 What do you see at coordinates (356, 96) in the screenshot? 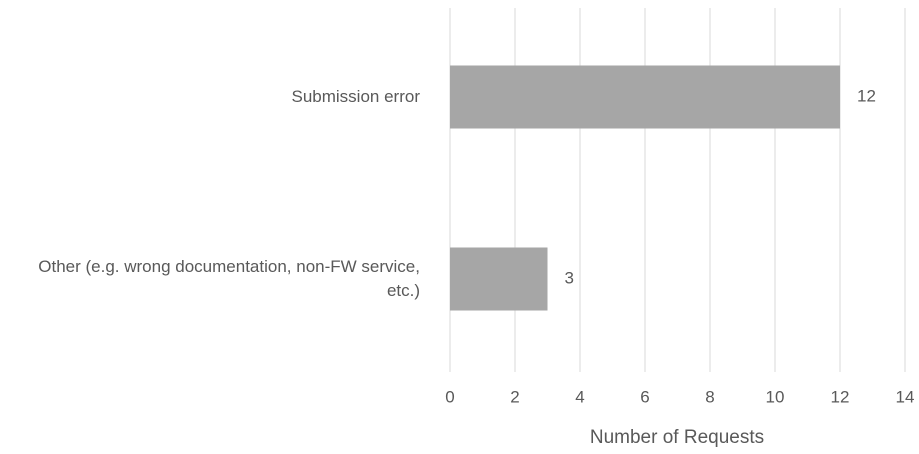
I see `y-tick-label: Submission error` at bounding box center [356, 96].